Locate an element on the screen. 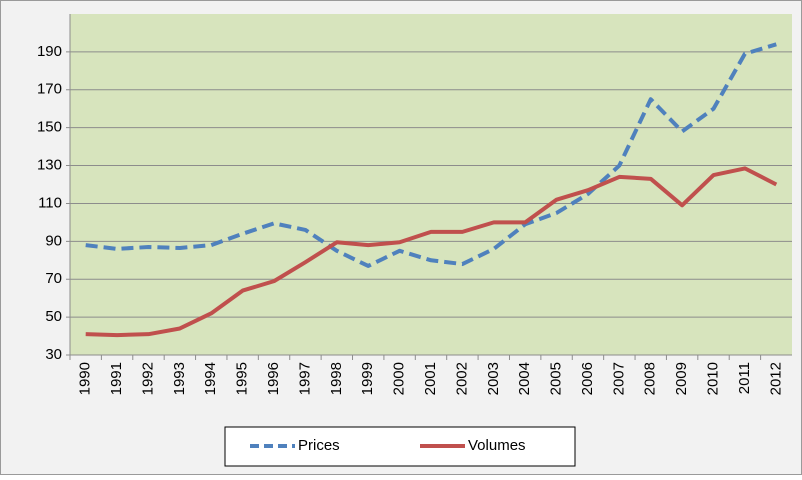  x-tick-label: 2002 is located at coordinates (461, 378).